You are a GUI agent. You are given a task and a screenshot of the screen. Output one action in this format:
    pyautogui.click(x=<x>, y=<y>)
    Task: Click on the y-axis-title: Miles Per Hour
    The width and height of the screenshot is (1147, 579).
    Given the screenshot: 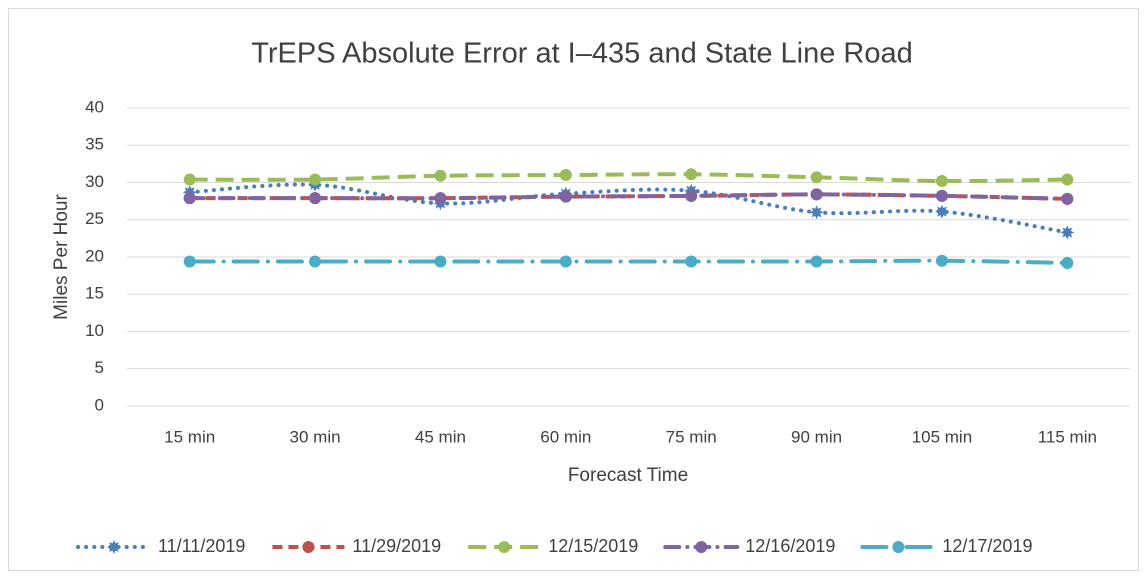 What is the action you would take?
    pyautogui.click(x=61, y=257)
    